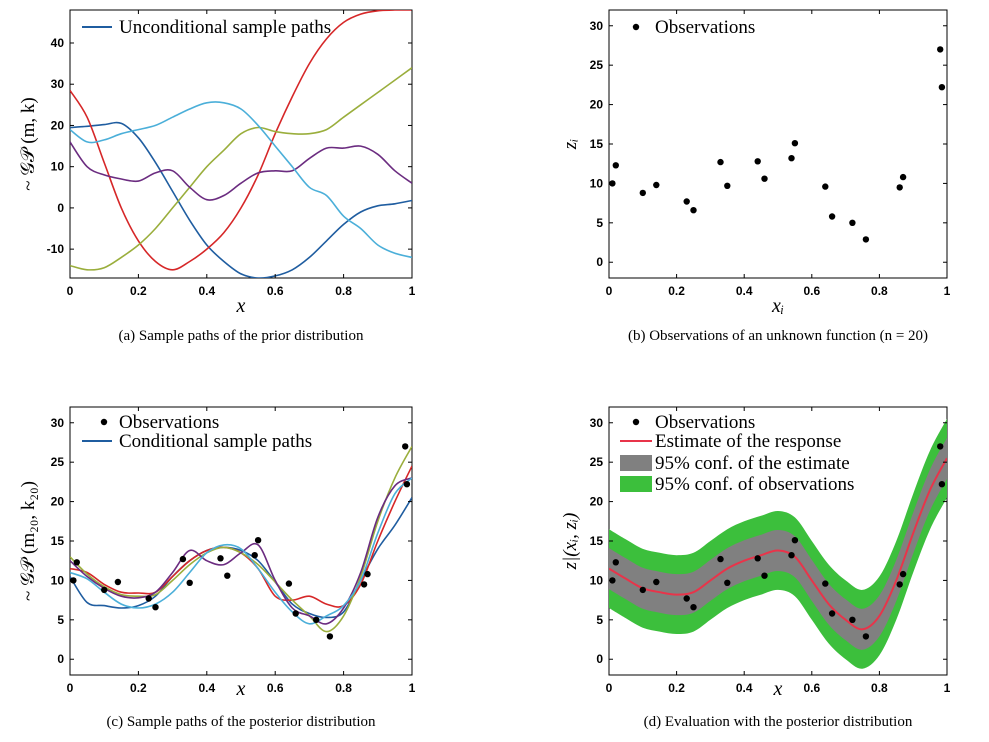 This screenshot has width=989, height=742. Describe the element at coordinates (104, 422) in the screenshot. I see `legend-marker-observations` at that location.